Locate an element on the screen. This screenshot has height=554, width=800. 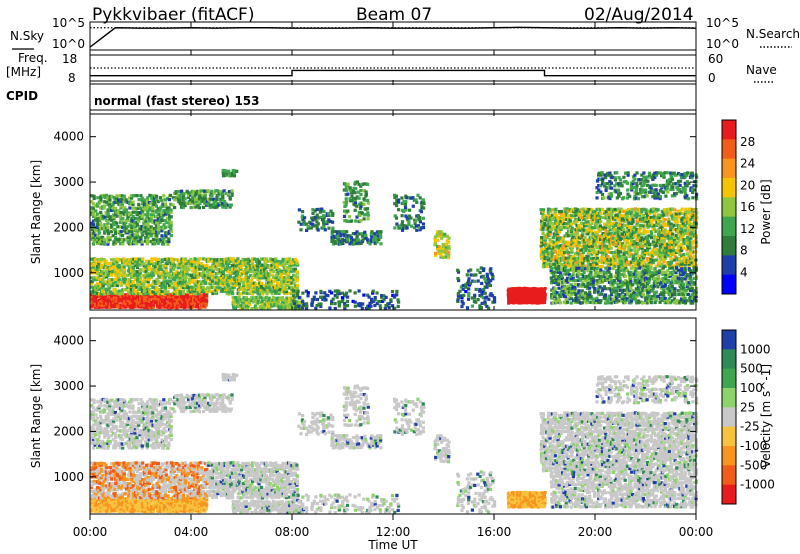
power-cells-cell-1980 is located at coordinates (126, 223).